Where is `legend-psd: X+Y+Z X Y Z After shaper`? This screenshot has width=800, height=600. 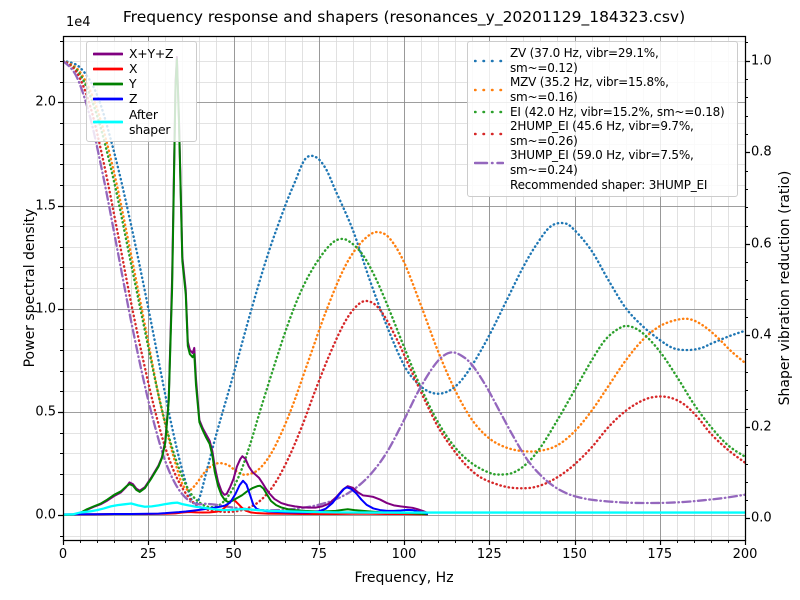 legend-psd: X+Y+Z X Y Z After shaper is located at coordinates (141, 91).